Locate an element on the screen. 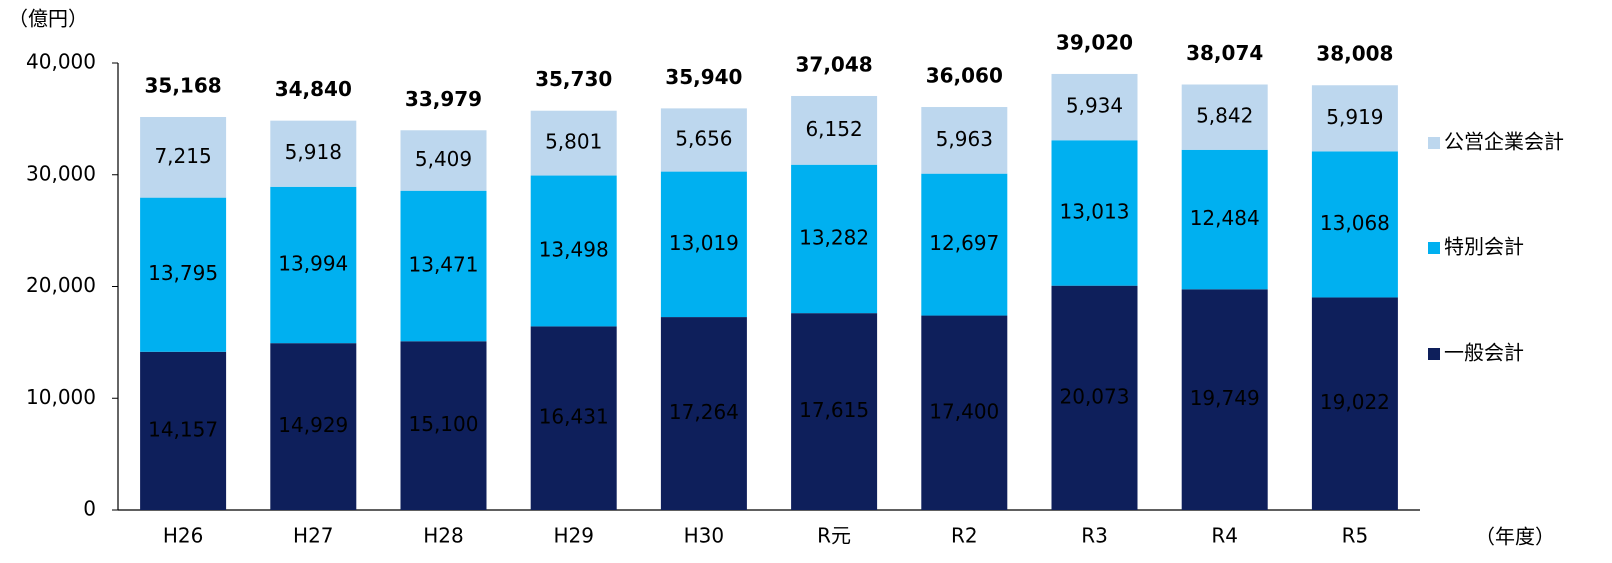 The height and width of the screenshot is (563, 1612). value-label: 13,498 is located at coordinates (574, 249).